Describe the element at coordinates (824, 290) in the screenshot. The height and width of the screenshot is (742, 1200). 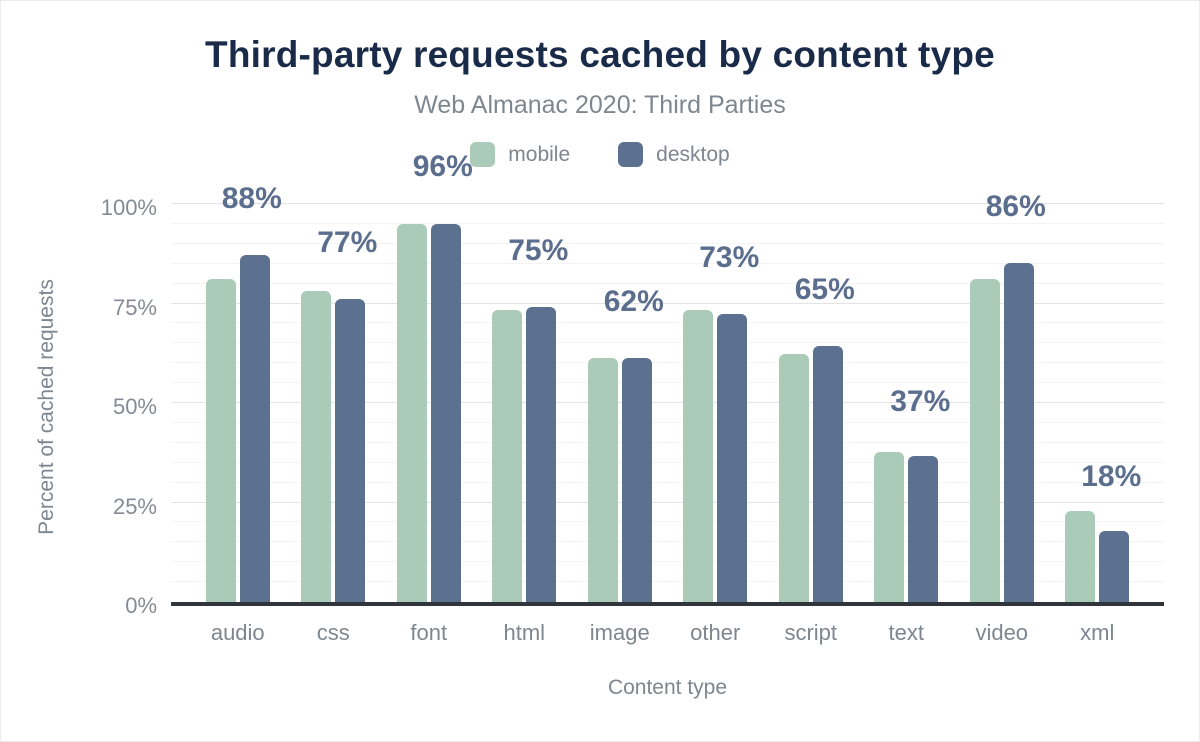
I see `value-label-script: 65%` at that location.